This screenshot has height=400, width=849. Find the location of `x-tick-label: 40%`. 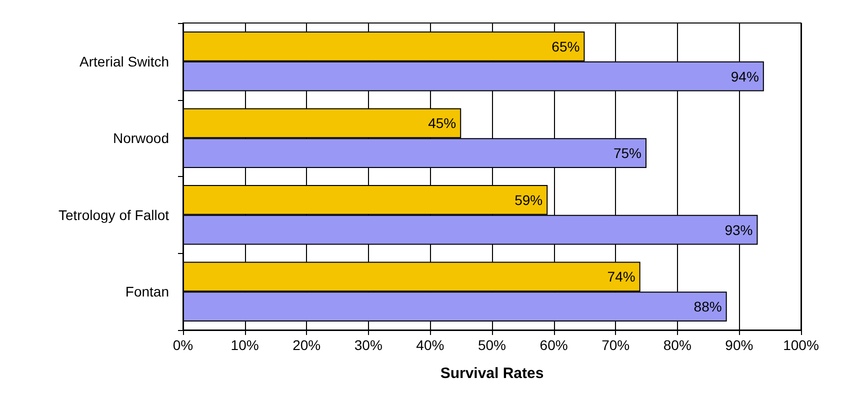

x-tick-label: 40% is located at coordinates (430, 345).